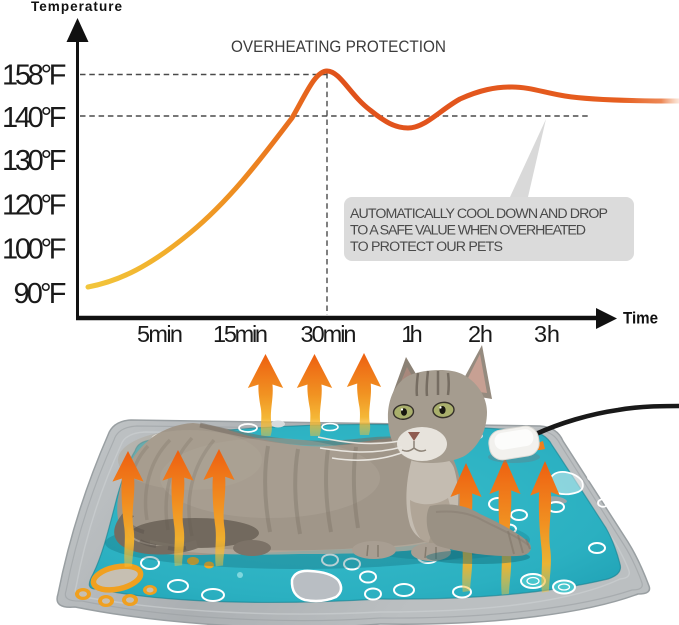  What do you see at coordinates (34, 250) in the screenshot?
I see `svg-text: 100°F` at bounding box center [34, 250].